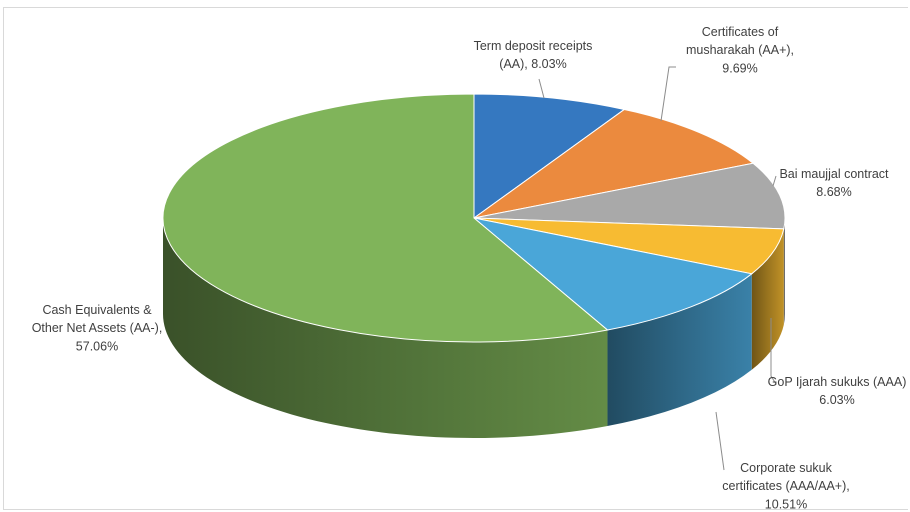 The image size is (910, 512). What do you see at coordinates (786, 503) in the screenshot?
I see `data-label-line: 10.51%` at bounding box center [786, 503].